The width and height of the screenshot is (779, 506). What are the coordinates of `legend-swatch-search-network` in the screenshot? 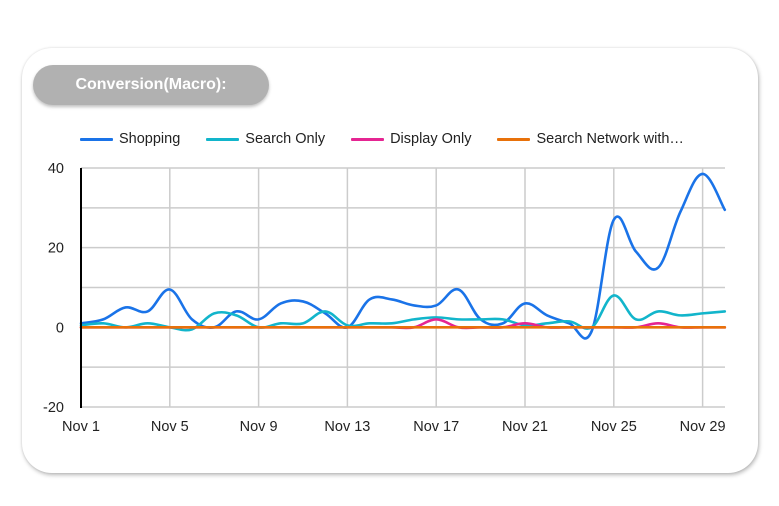 It's located at (514, 139).